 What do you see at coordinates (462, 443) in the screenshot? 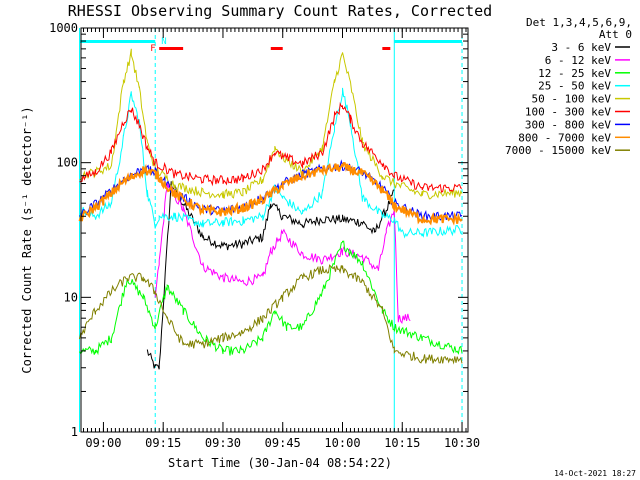
I see `x-tick-label-6: 10:30` at bounding box center [462, 443].